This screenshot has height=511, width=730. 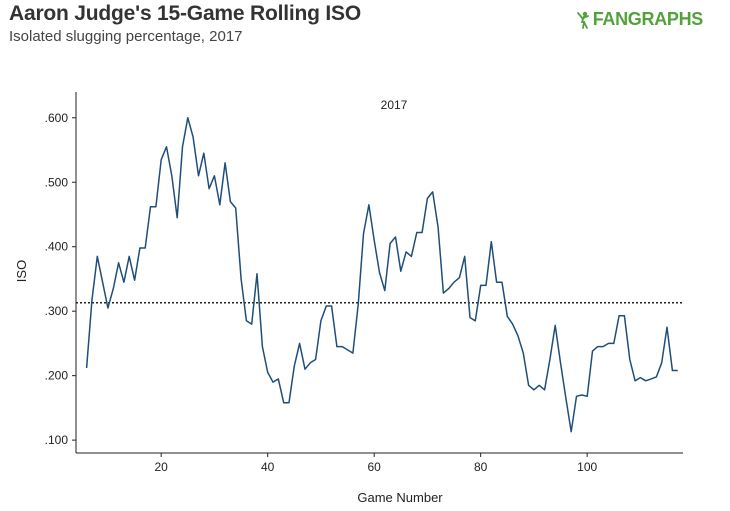 What do you see at coordinates (587, 467) in the screenshot?
I see `x-tick-label: 100` at bounding box center [587, 467].